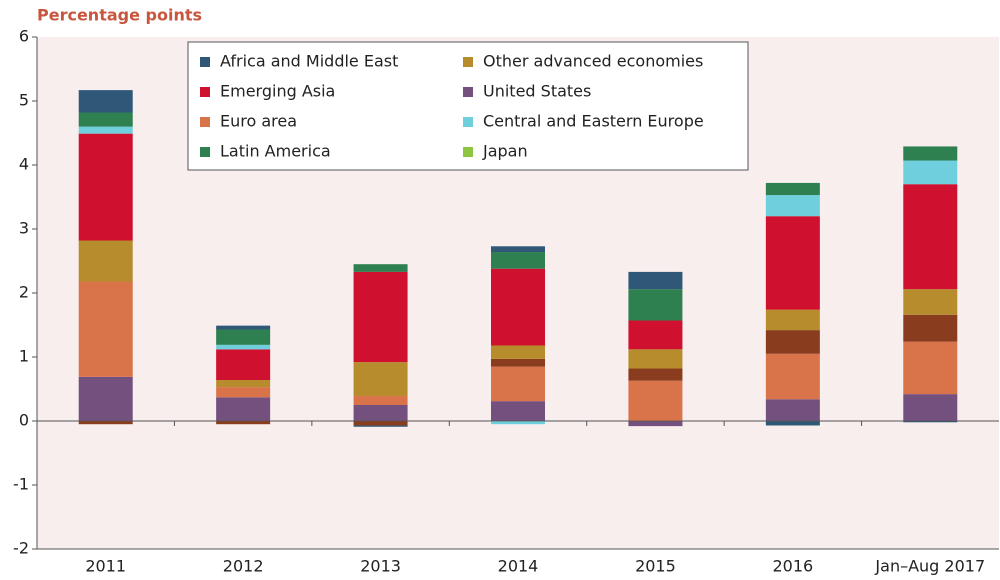 The height and width of the screenshot is (580, 1000). I want to click on chart-title: Percentage points, so click(119, 15).